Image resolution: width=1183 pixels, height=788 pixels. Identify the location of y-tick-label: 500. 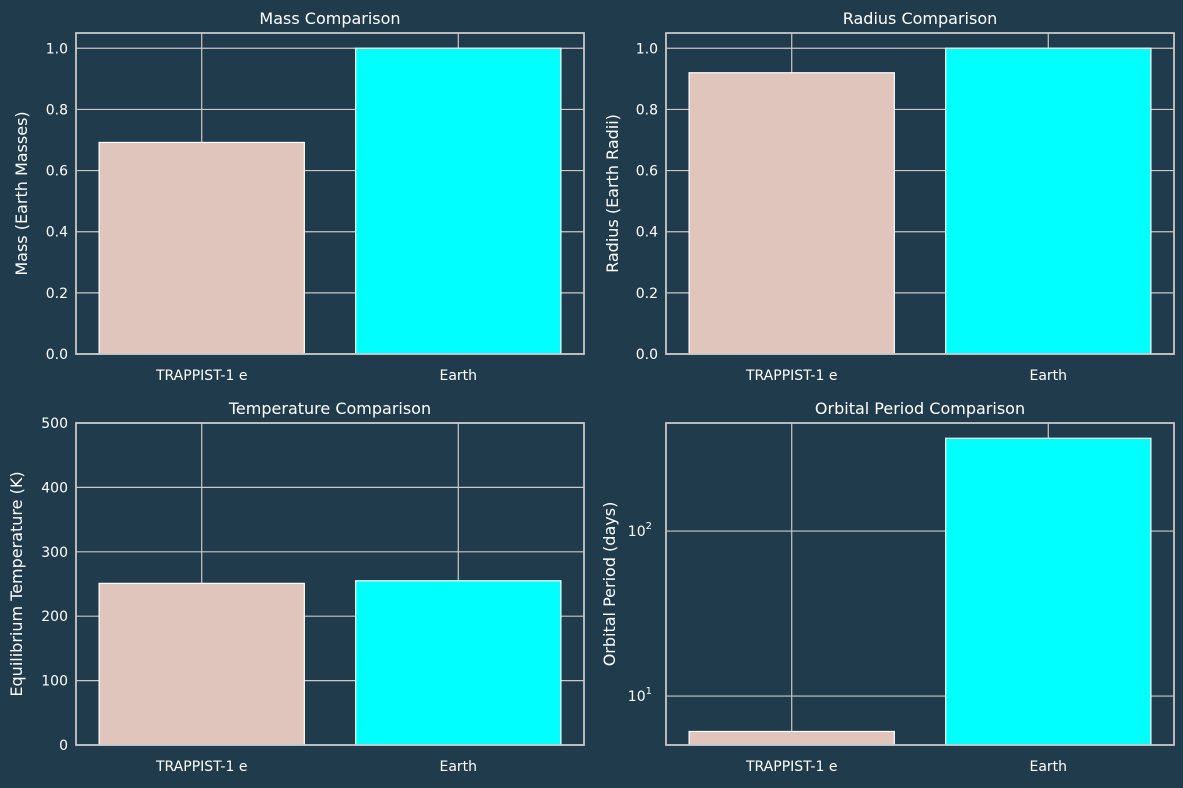
(54, 424).